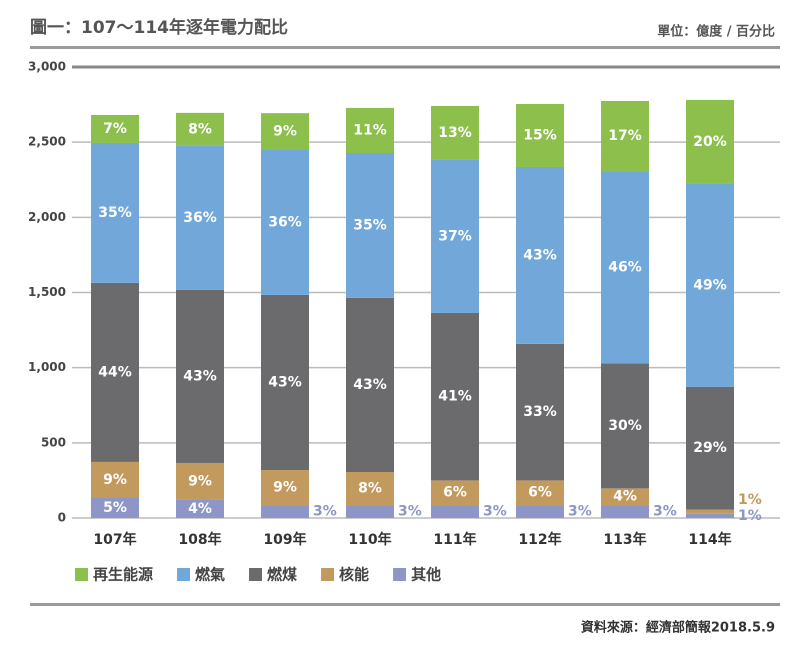  Describe the element at coordinates (47, 142) in the screenshot. I see `y-tick-label: 2,500` at that location.